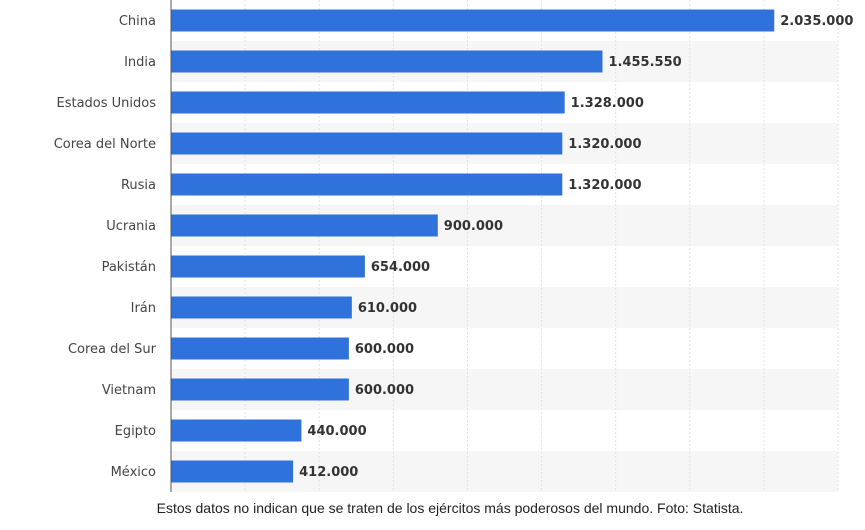 This screenshot has width=865, height=530. Describe the element at coordinates (129, 390) in the screenshot. I see `category-label: Vietnam` at that location.